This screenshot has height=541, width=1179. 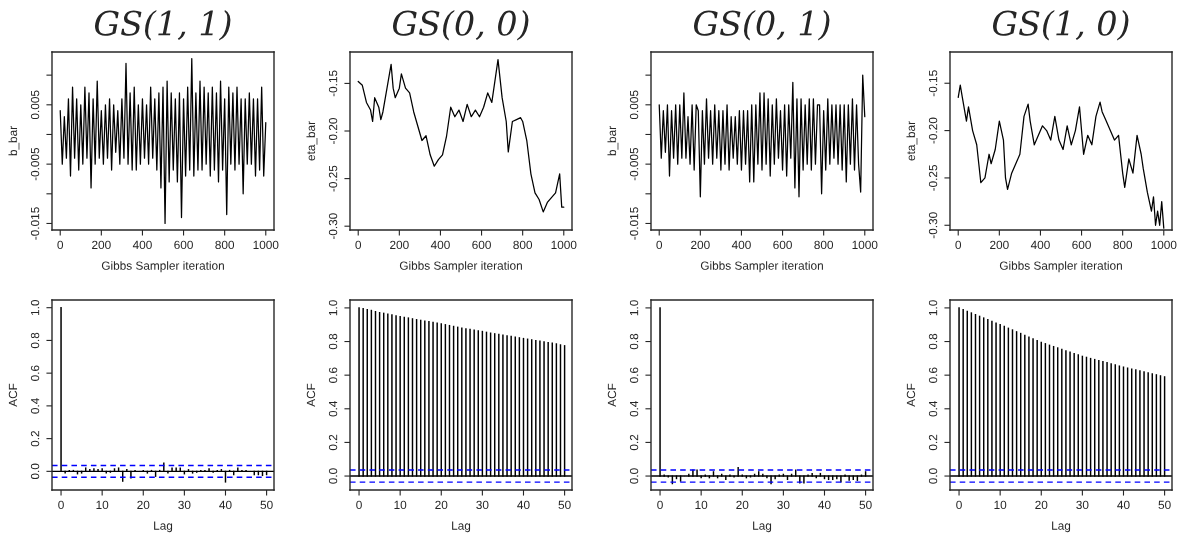 I want to click on chart-title: GS(0, 1), so click(x=762, y=25).